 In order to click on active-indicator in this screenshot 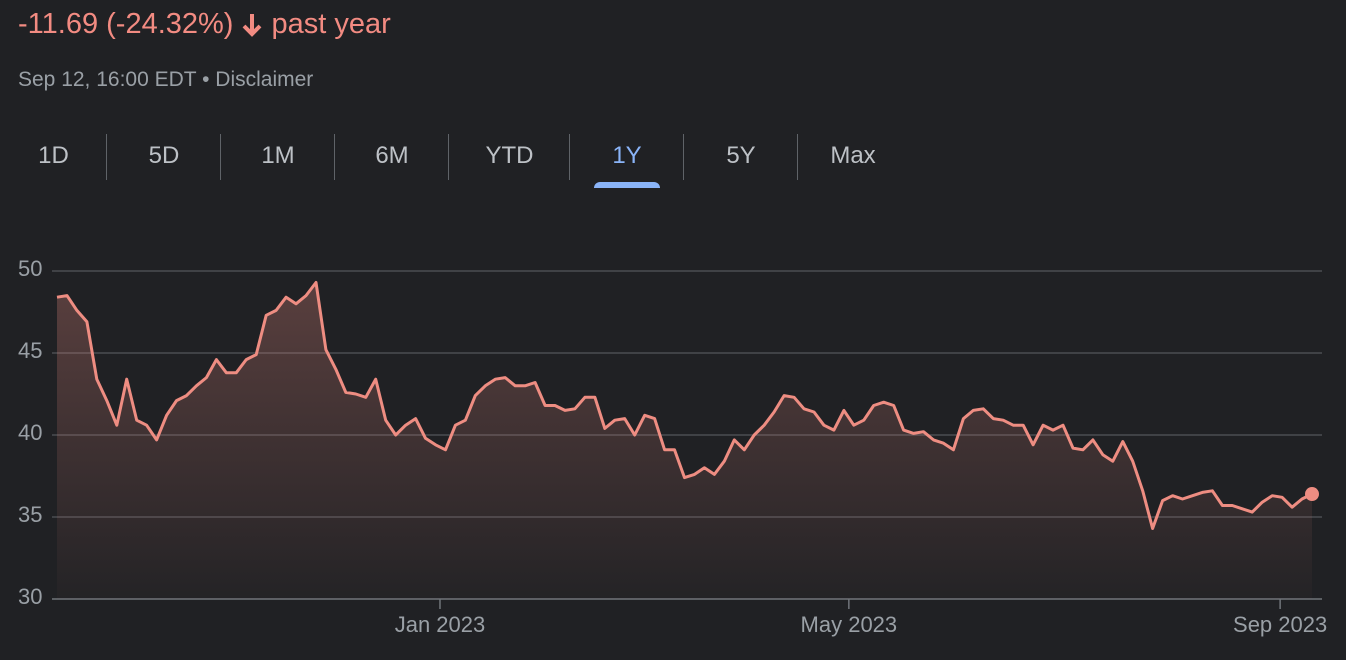, I will do `click(627, 185)`.